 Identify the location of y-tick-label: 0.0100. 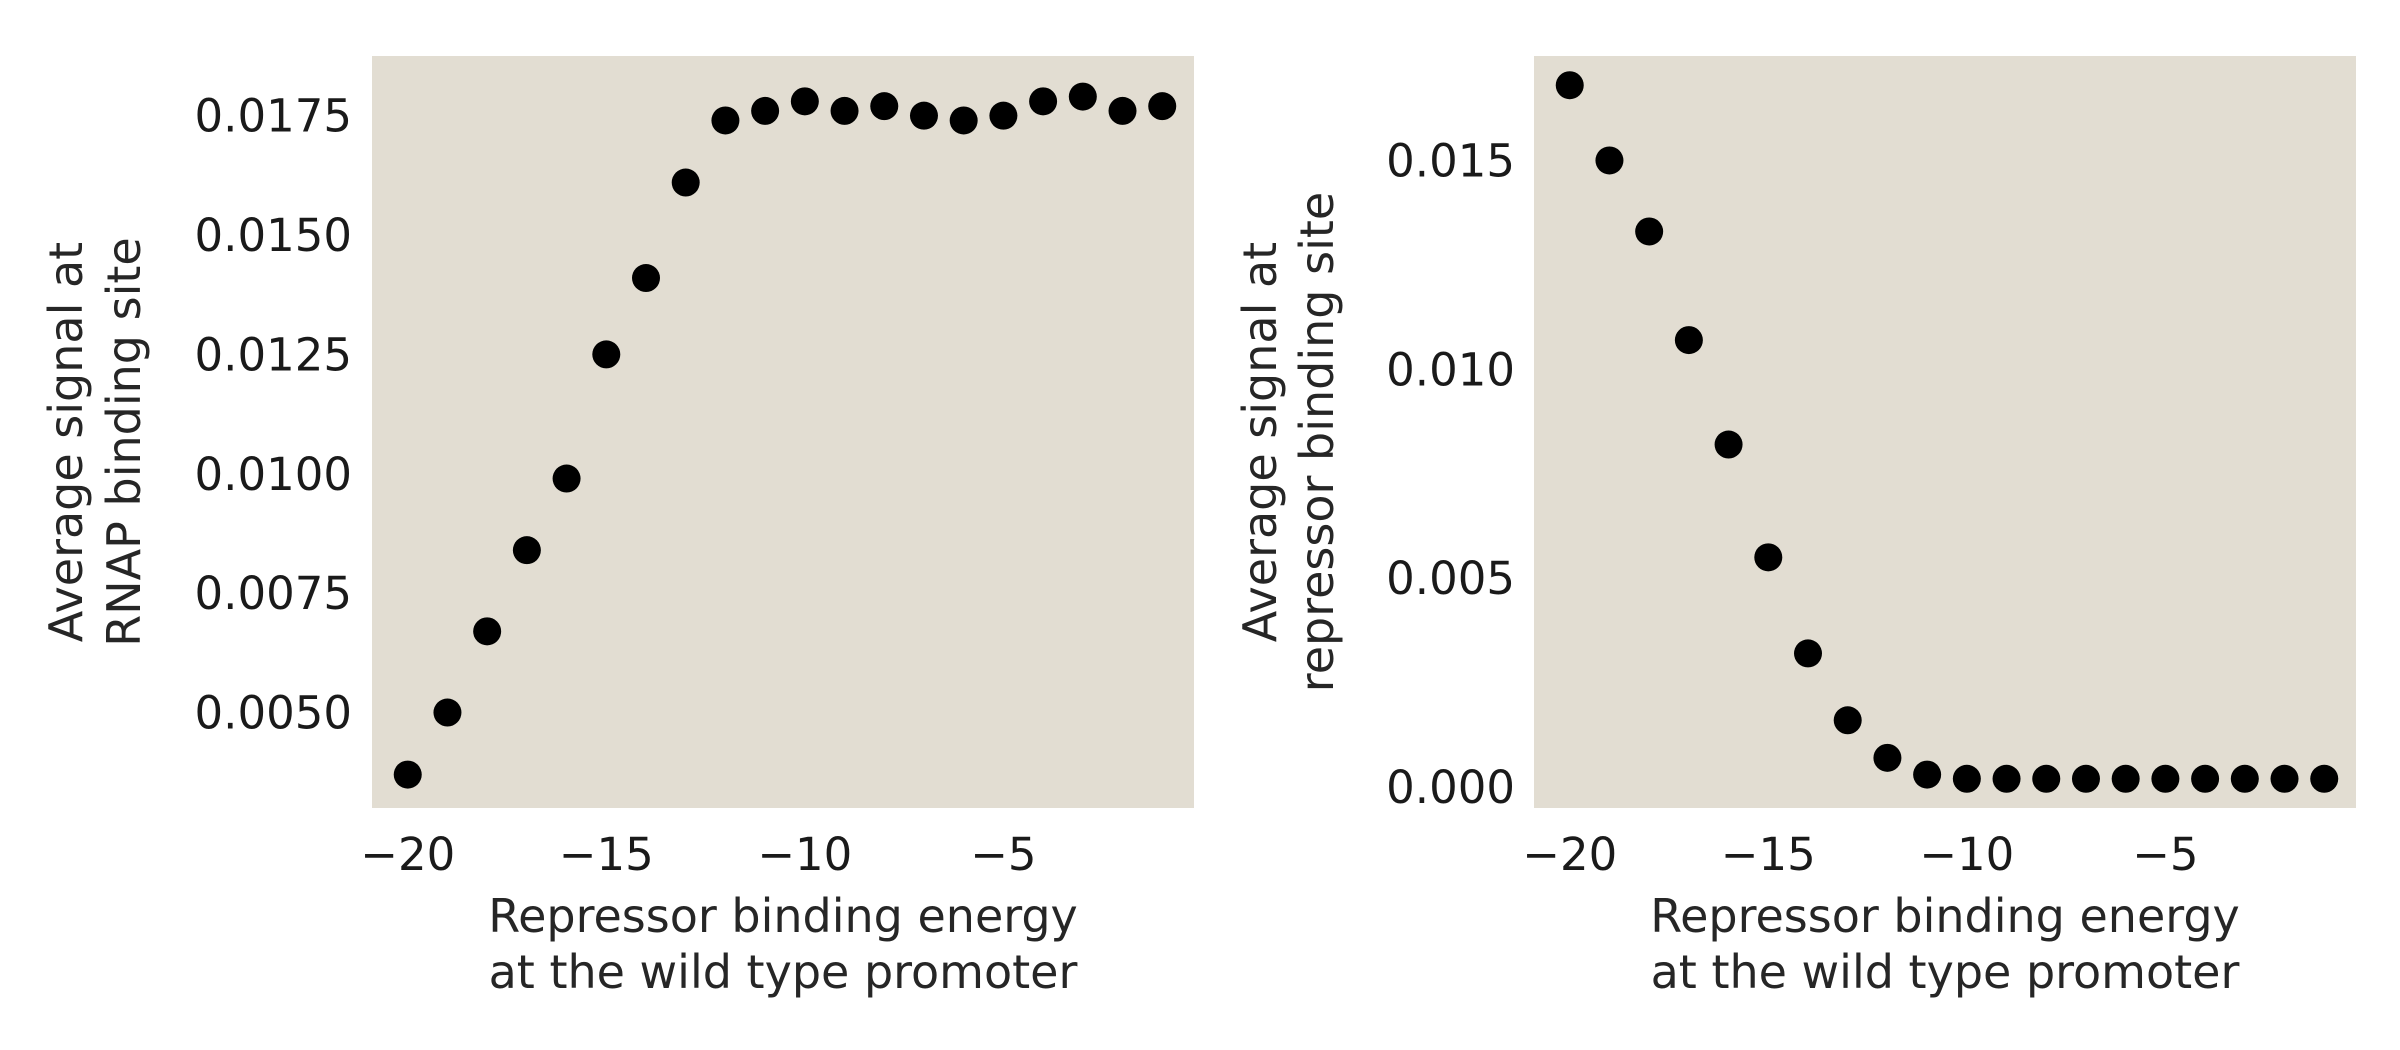
(273, 474).